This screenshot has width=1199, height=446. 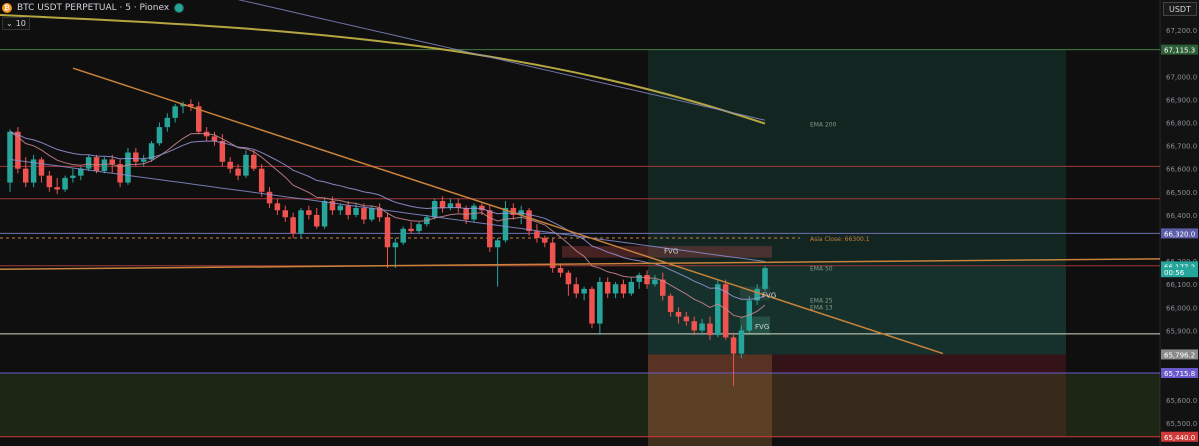 I want to click on chevron-down-icon: ⌄, so click(x=9, y=23).